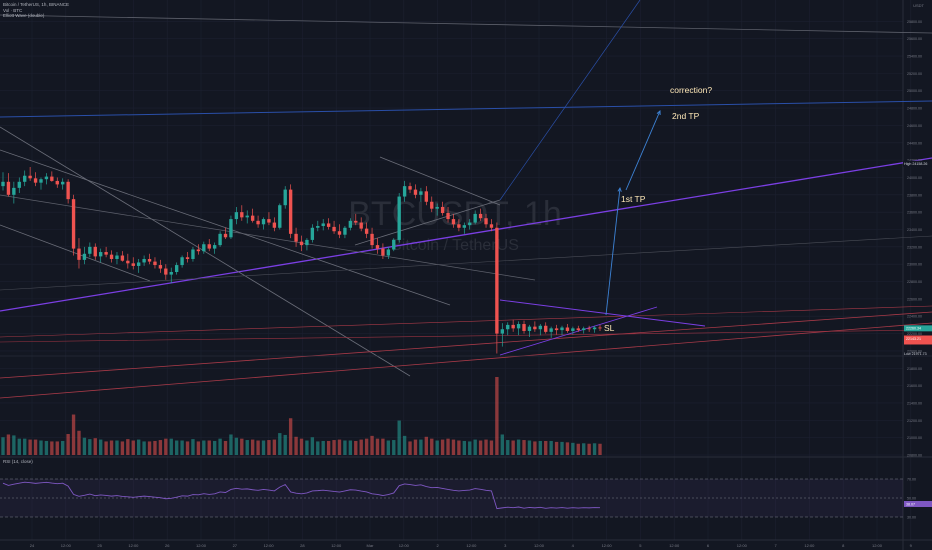 This screenshot has width=932, height=550. I want to click on price-tick-label: 21600.00, so click(914, 386).